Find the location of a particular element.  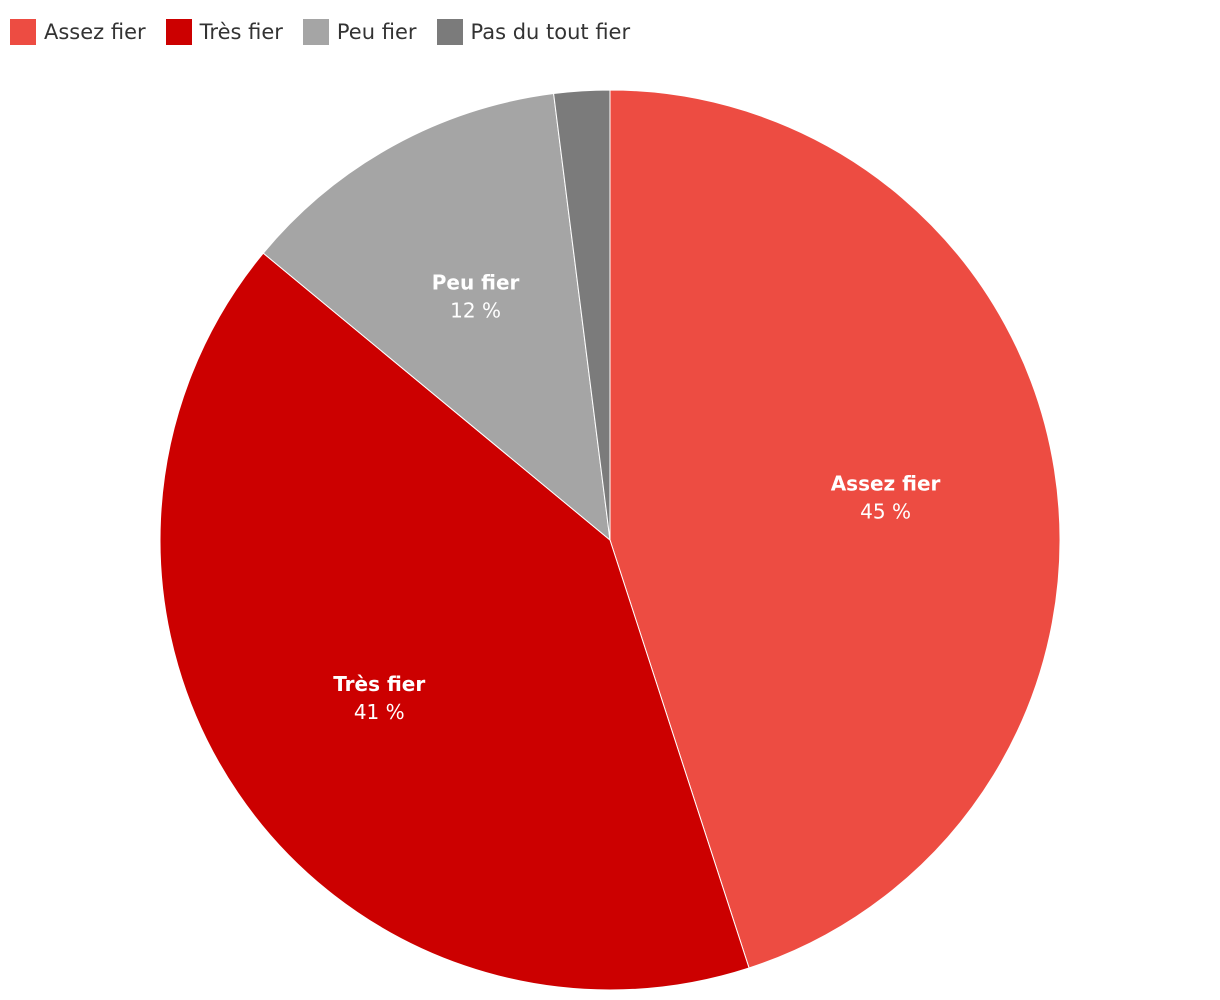

slice-value-label: 41 % is located at coordinates (379, 712).